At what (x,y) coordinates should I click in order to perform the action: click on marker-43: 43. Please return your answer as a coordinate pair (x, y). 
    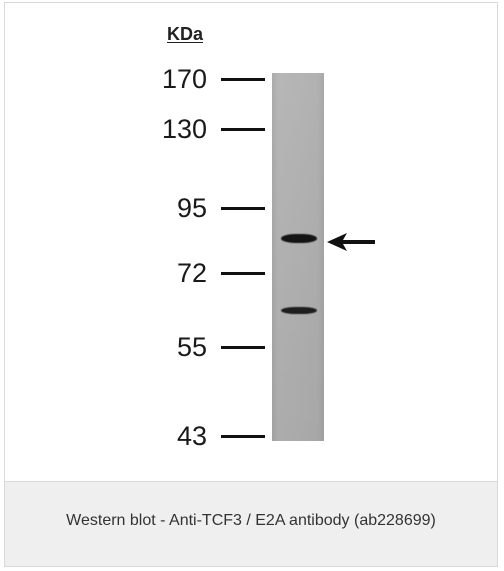
    Looking at the image, I should click on (140, 436).